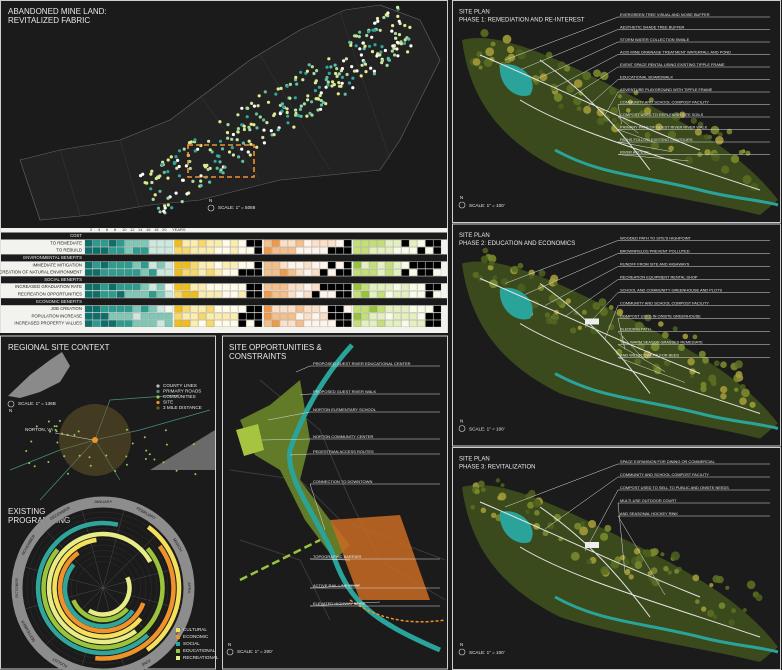  I want to click on phase-label: WOODED PATH TO SITE'S HIGHPOINT, so click(656, 238).